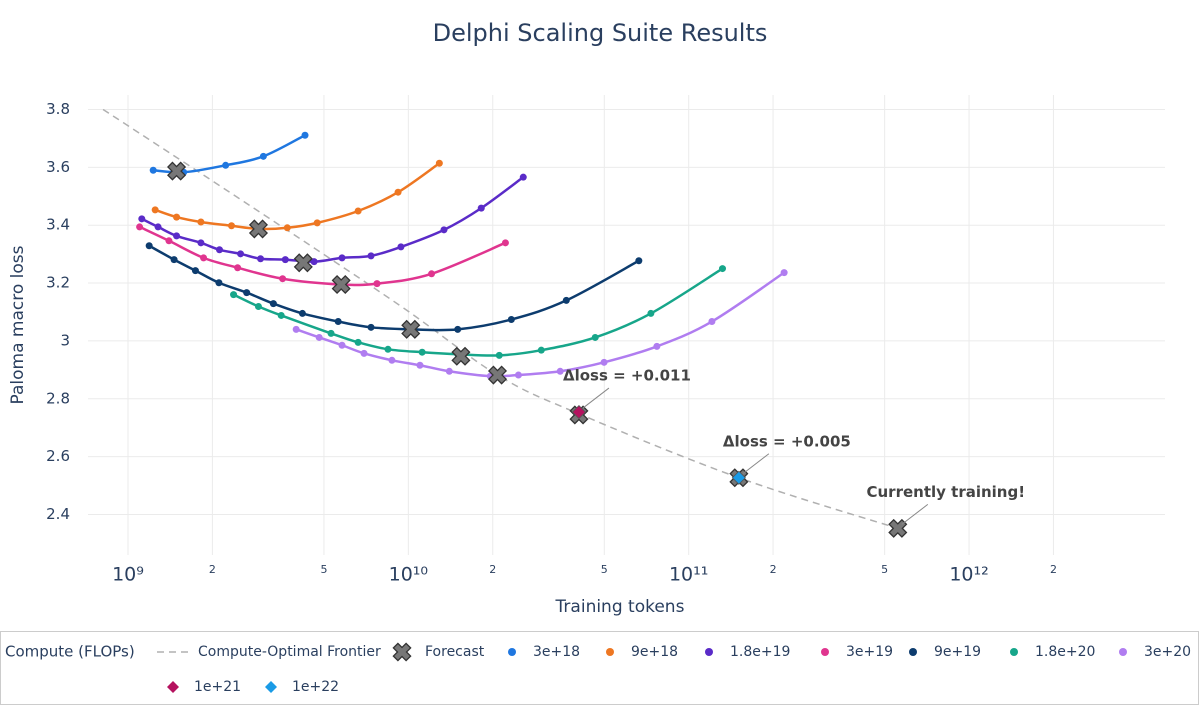  Describe the element at coordinates (58, 514) in the screenshot. I see `y-tick-label: 2.4` at that location.